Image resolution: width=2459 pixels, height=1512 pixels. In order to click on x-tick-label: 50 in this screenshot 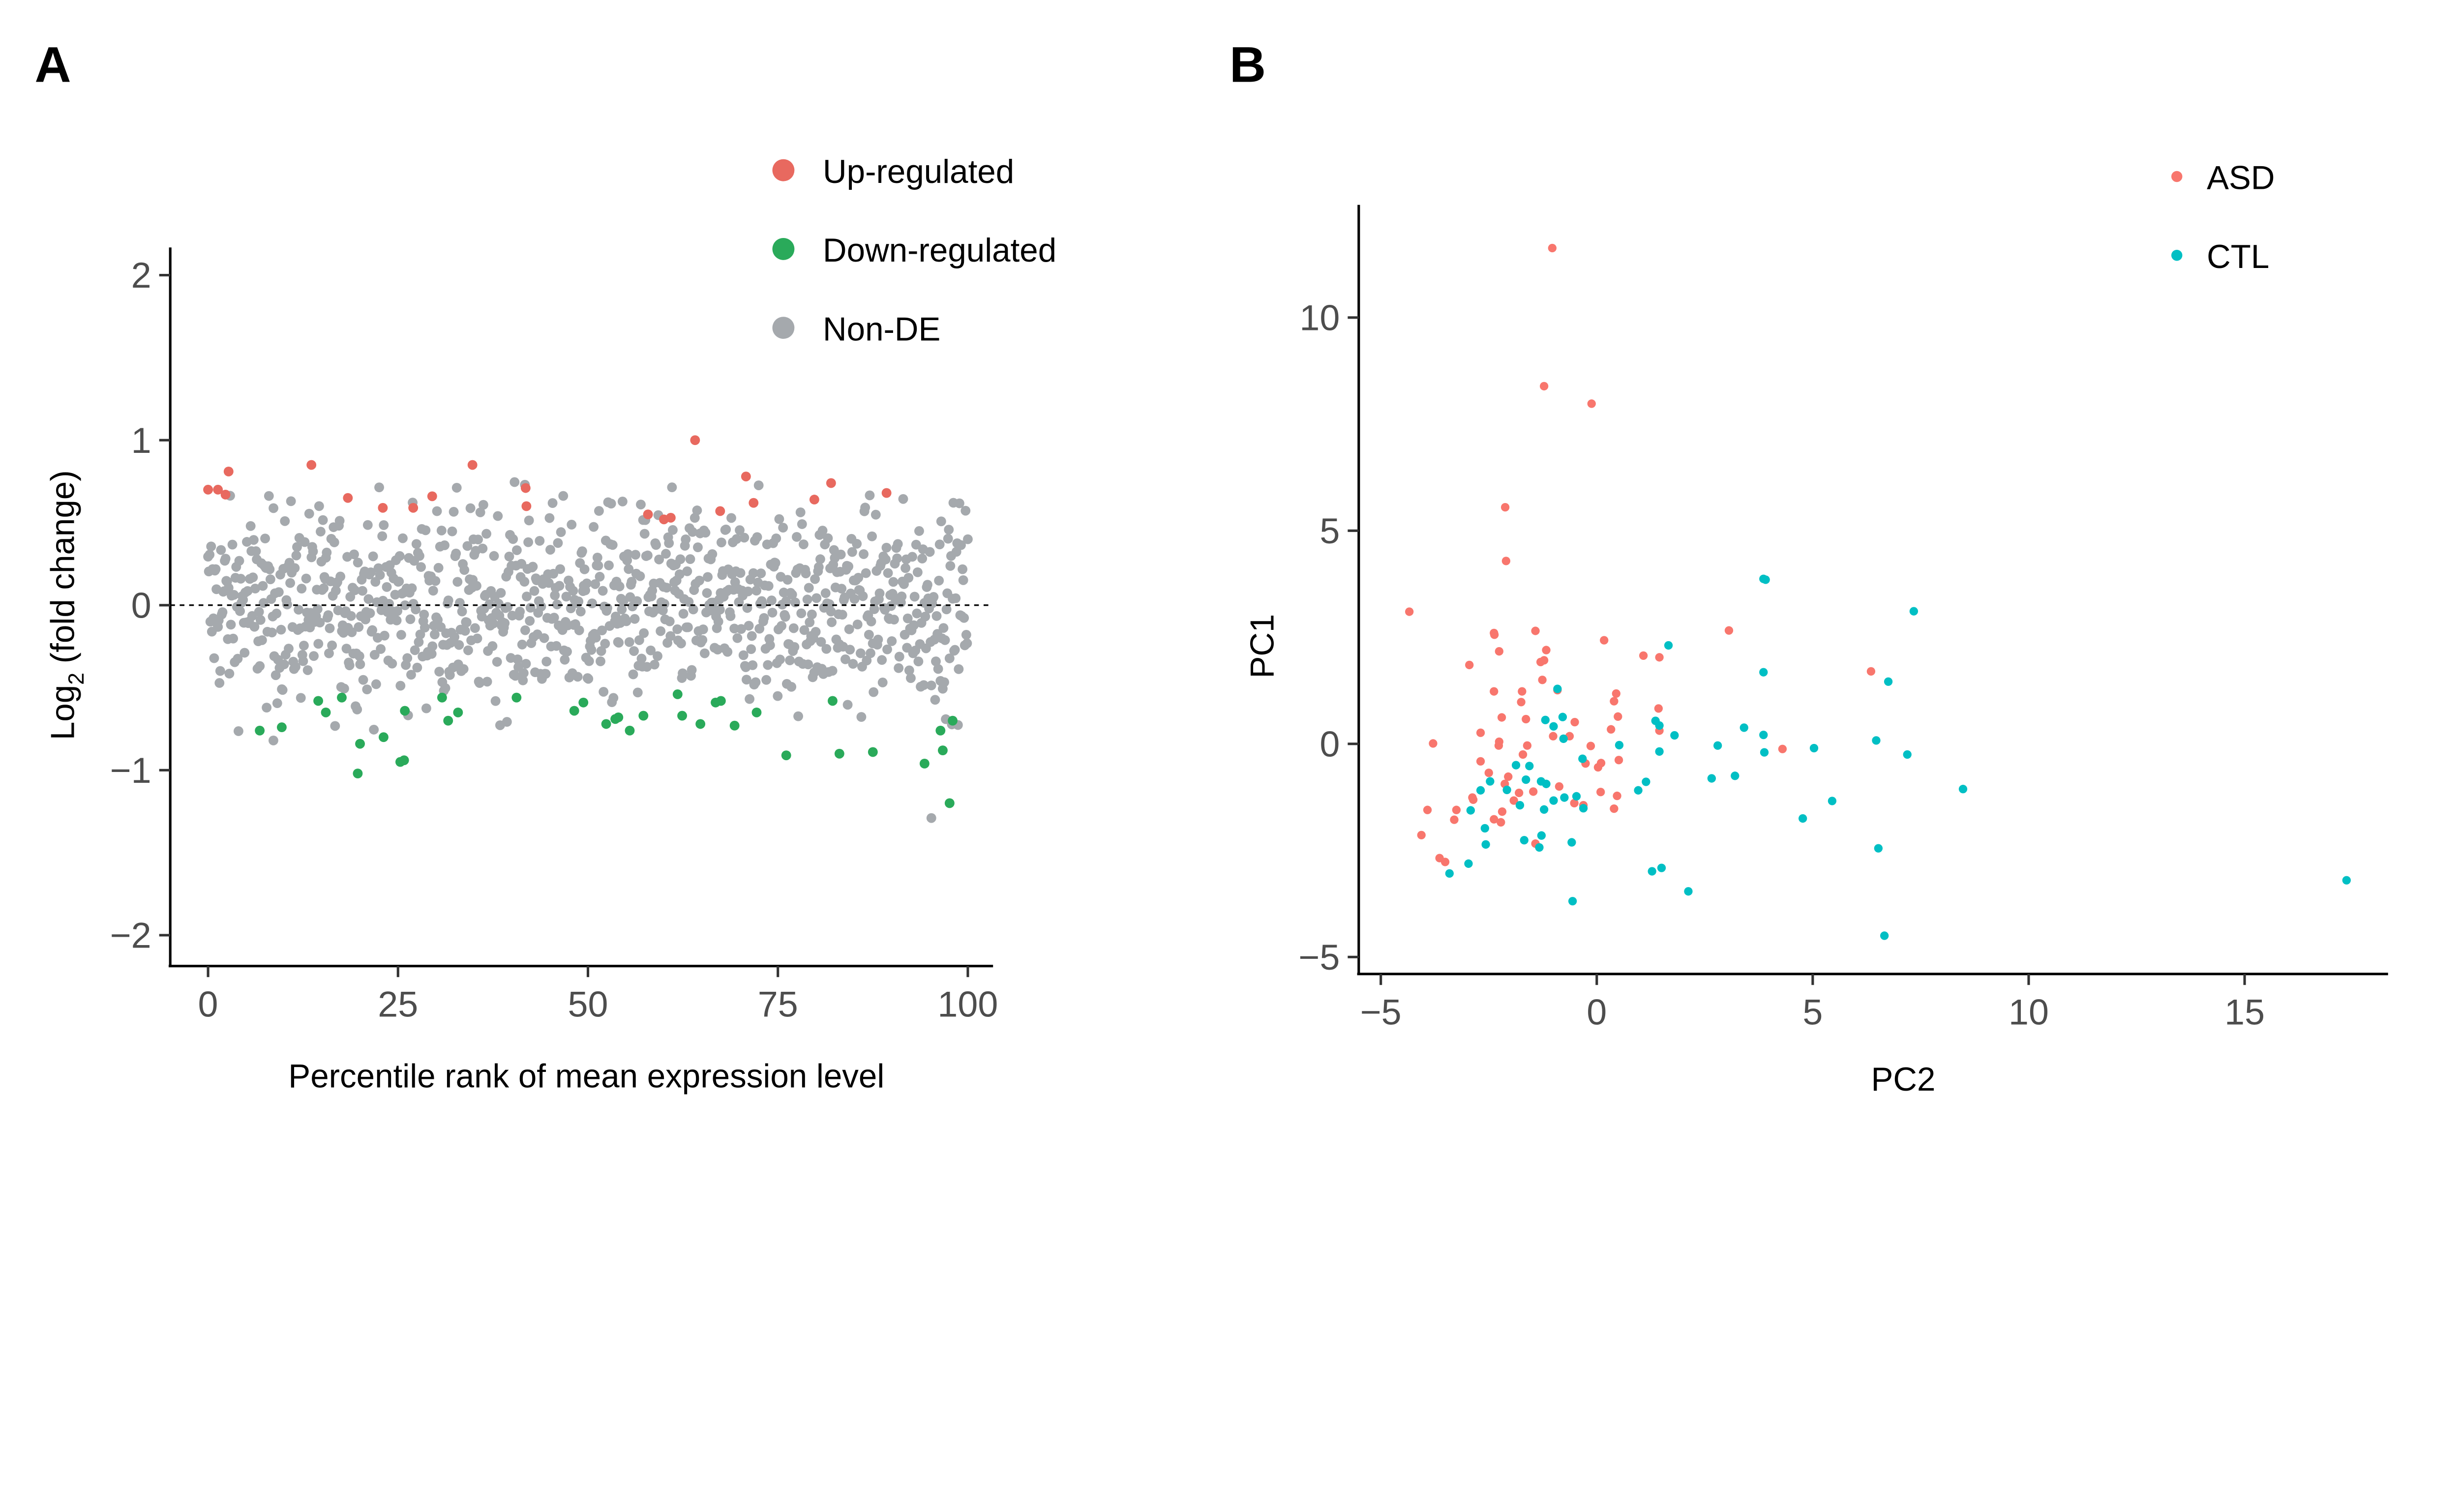, I will do `click(588, 1003)`.